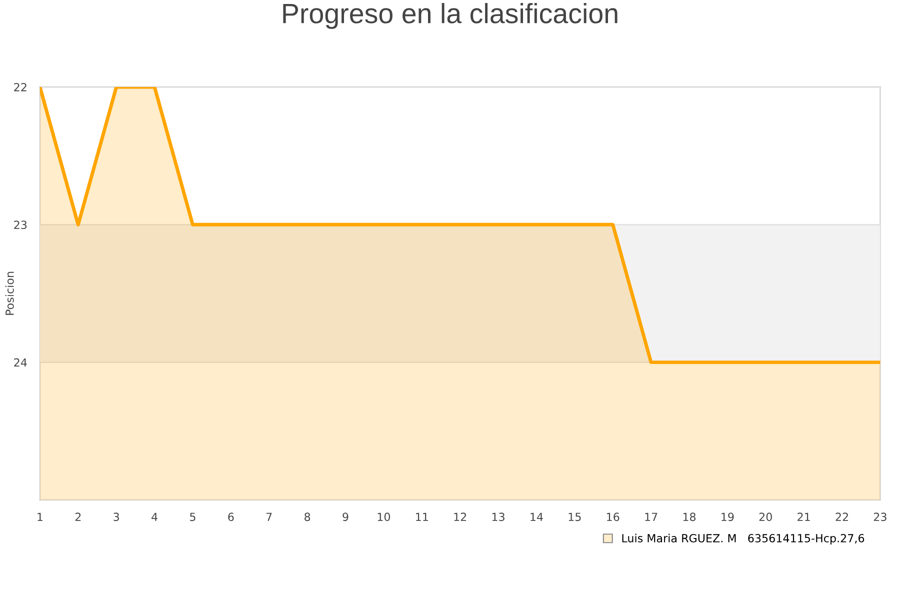 The height and width of the screenshot is (600, 900). What do you see at coordinates (9, 293) in the screenshot?
I see `y-axis-title: Posicion` at bounding box center [9, 293].